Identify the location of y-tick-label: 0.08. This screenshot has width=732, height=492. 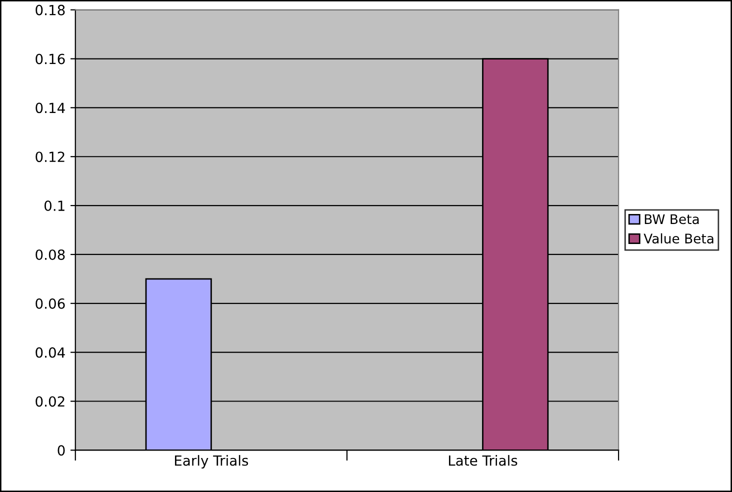
(50, 254).